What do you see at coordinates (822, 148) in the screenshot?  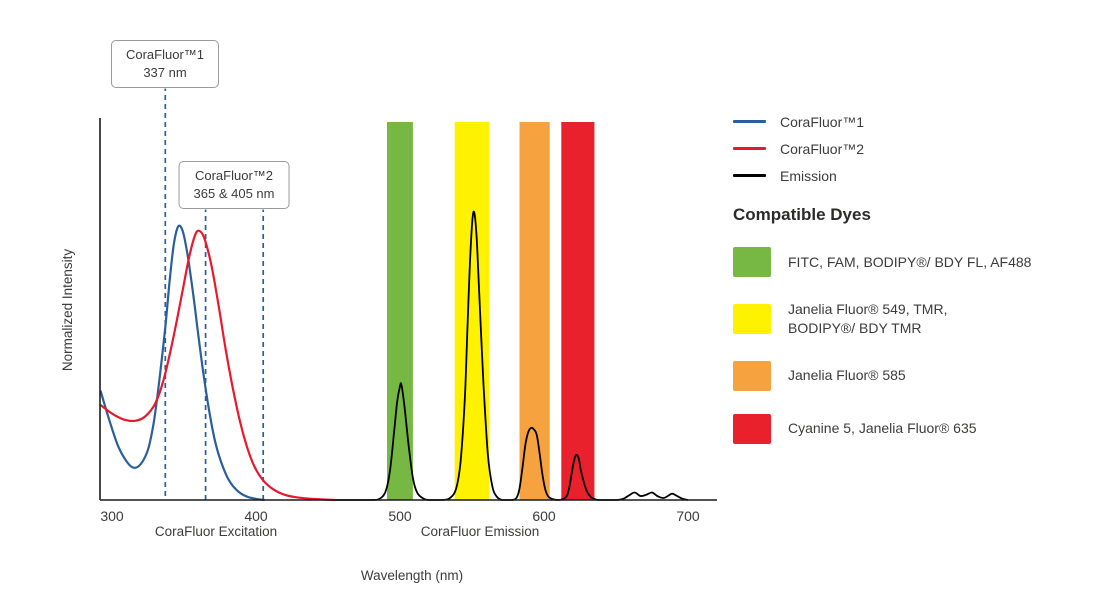 I see `legend-label-corafluor2: CoraFluor™2` at bounding box center [822, 148].